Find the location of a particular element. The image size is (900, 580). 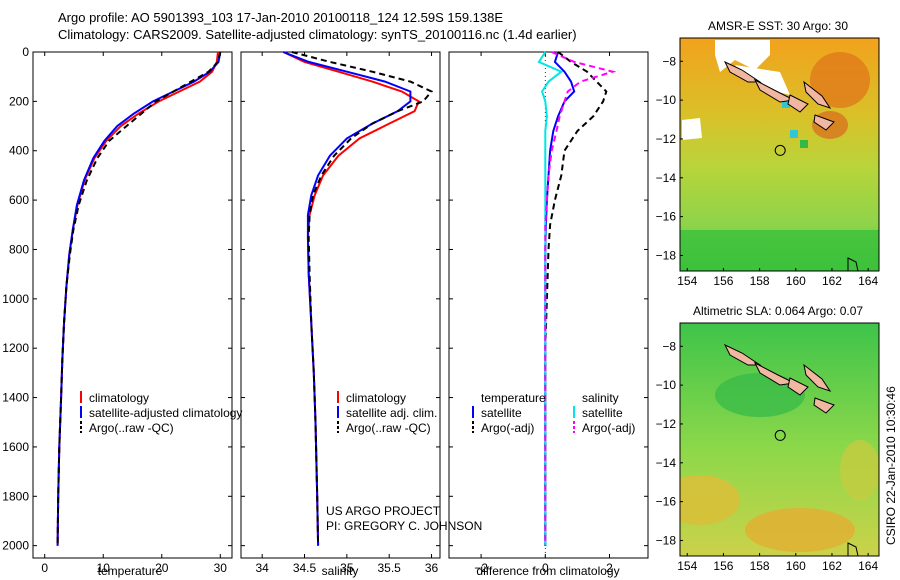

sst-map-axes: 154 156 158 160 162 164 −8 −10 −12 −14 −16 −18 is located at coordinates (767, 171).